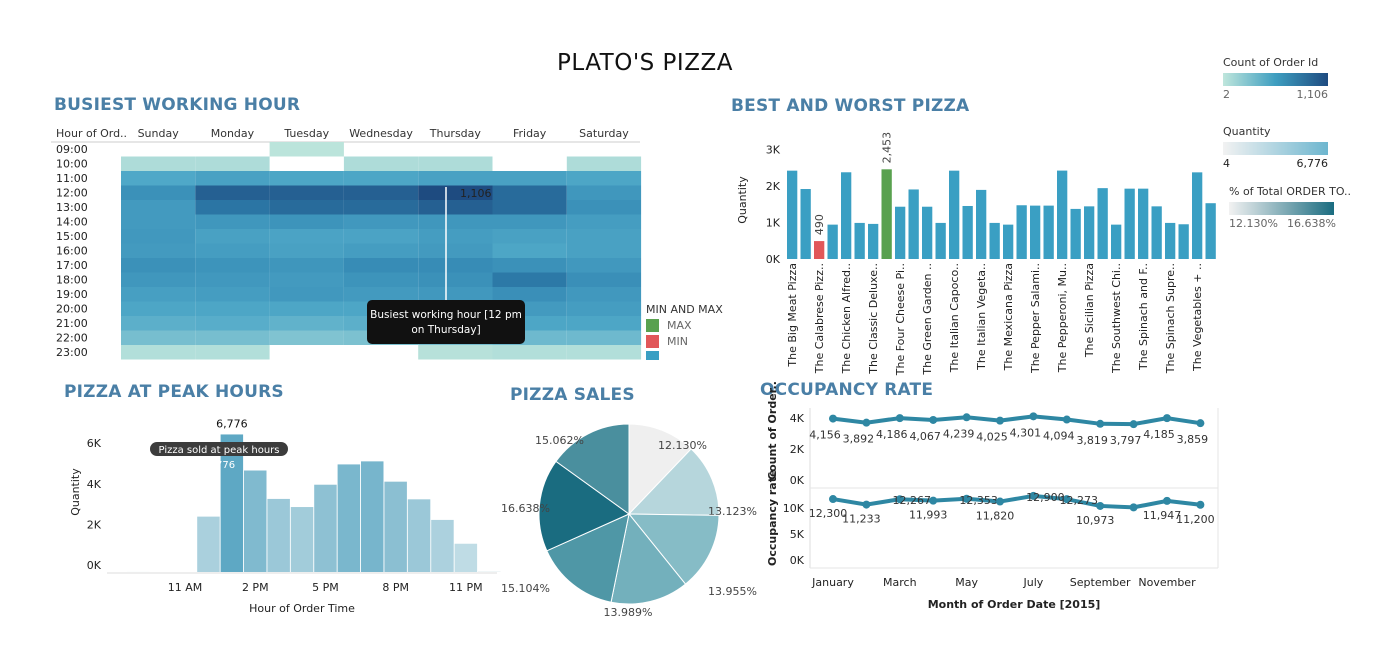  I want to click on peak-xtick: 11 AM, so click(185, 587).